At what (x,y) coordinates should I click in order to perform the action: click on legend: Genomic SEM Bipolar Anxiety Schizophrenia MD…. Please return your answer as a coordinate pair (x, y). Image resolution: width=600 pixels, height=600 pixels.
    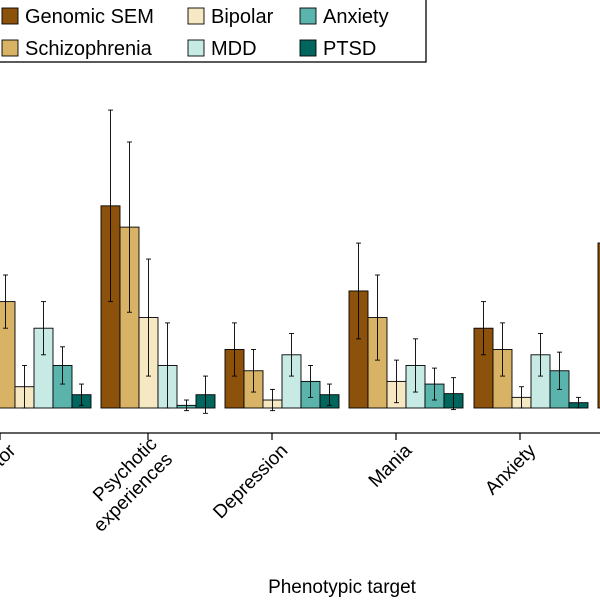
    Looking at the image, I should click on (213, 31).